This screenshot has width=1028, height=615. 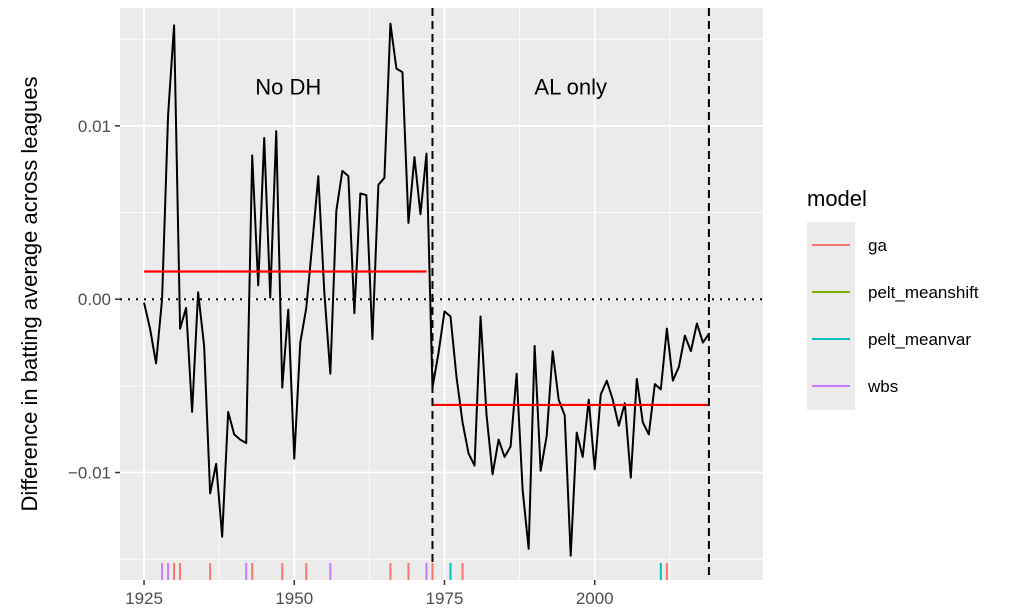 I want to click on x-tick-label: 1950, so click(x=294, y=598).